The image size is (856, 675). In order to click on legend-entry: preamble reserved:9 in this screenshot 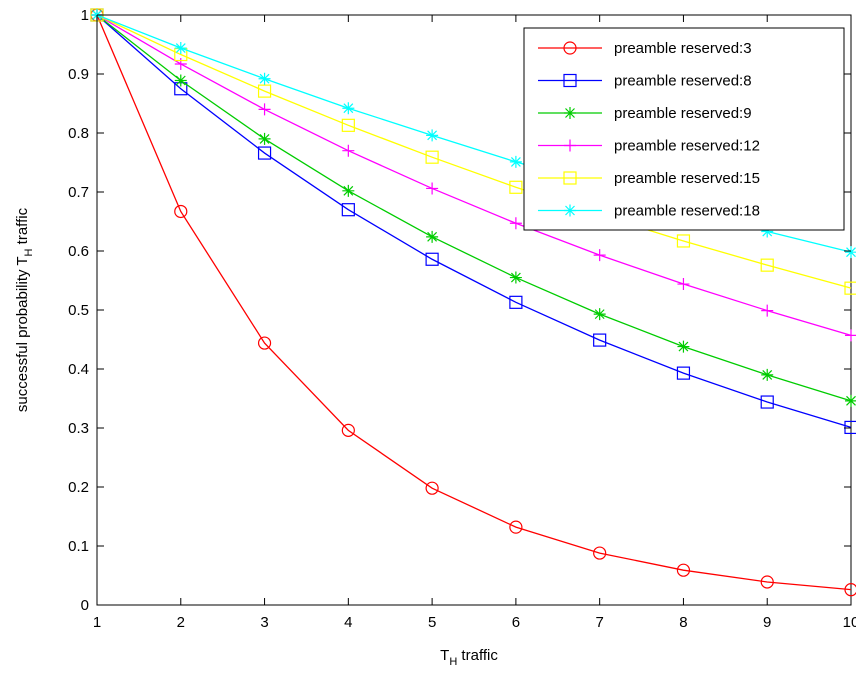, I will do `click(645, 113)`.